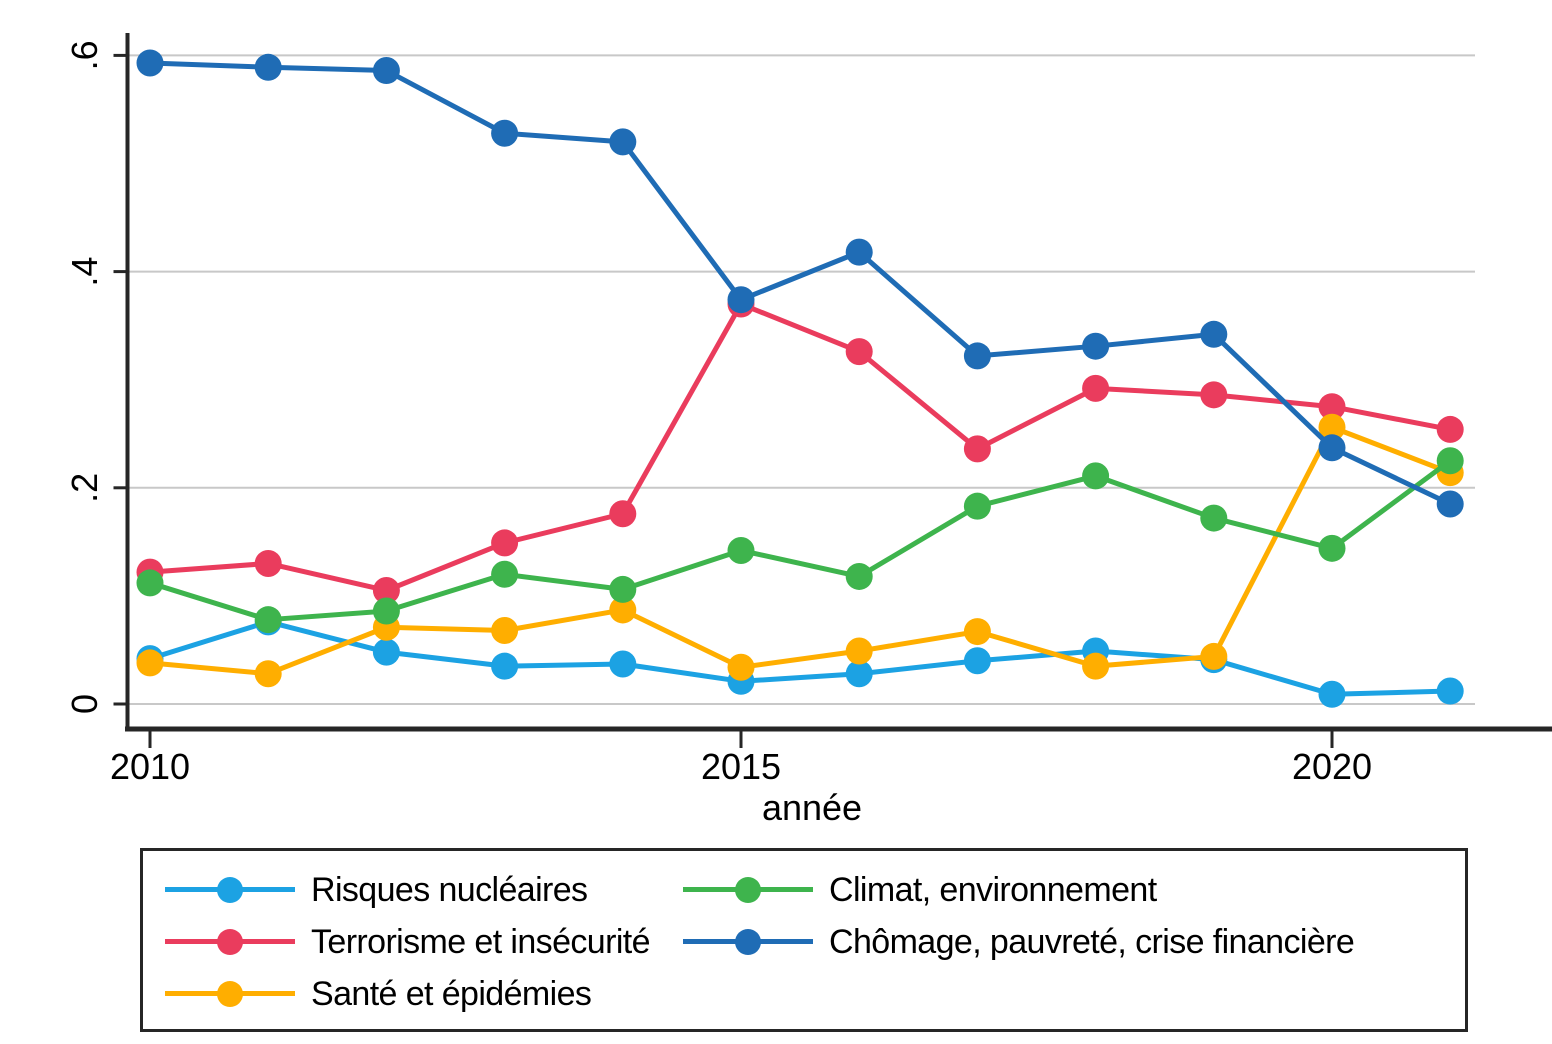 This screenshot has width=1552, height=1044. What do you see at coordinates (800, 540) in the screenshot?
I see `series-line-climat-environnement` at bounding box center [800, 540].